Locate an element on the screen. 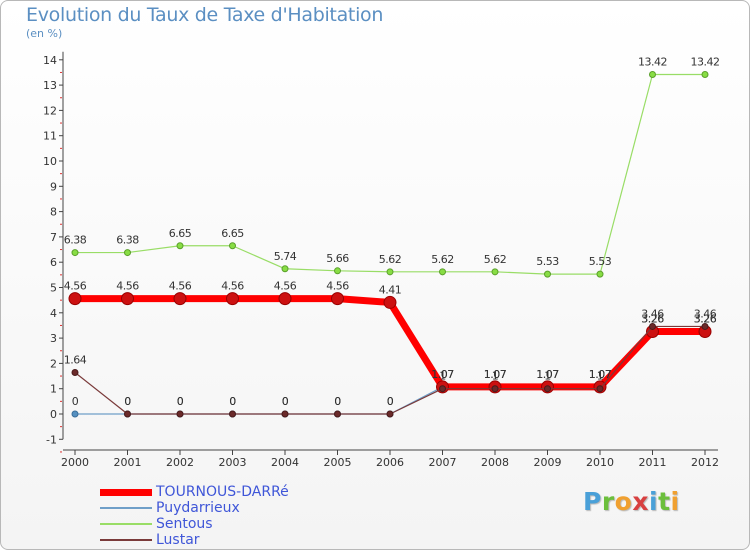 The width and height of the screenshot is (750, 550). y-tick-label: 11 is located at coordinates (50, 136).